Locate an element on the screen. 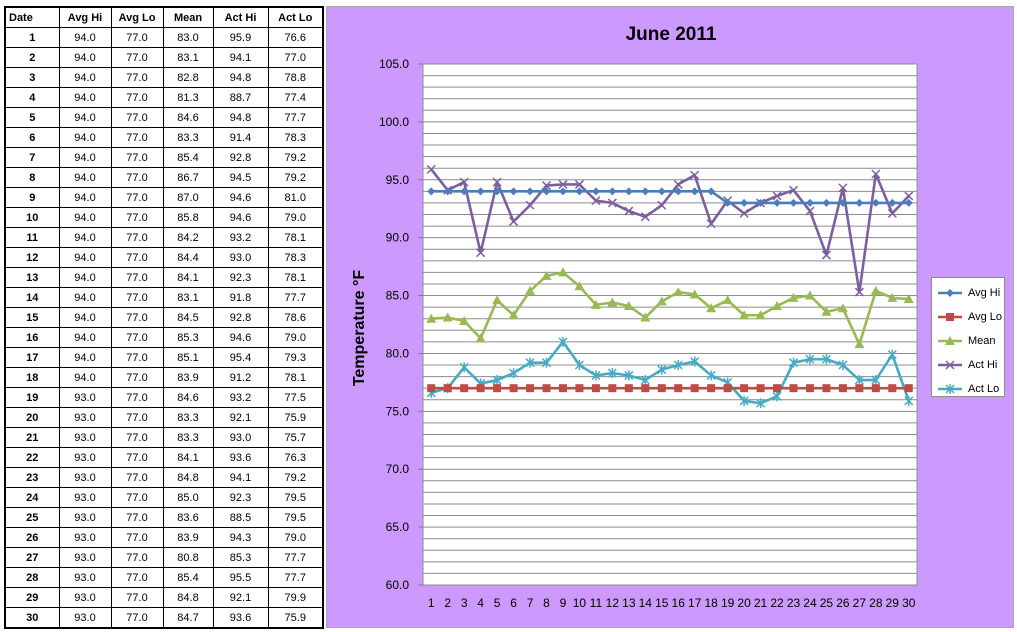 The image size is (1017, 632). x-tick-label: 12 is located at coordinates (613, 603).